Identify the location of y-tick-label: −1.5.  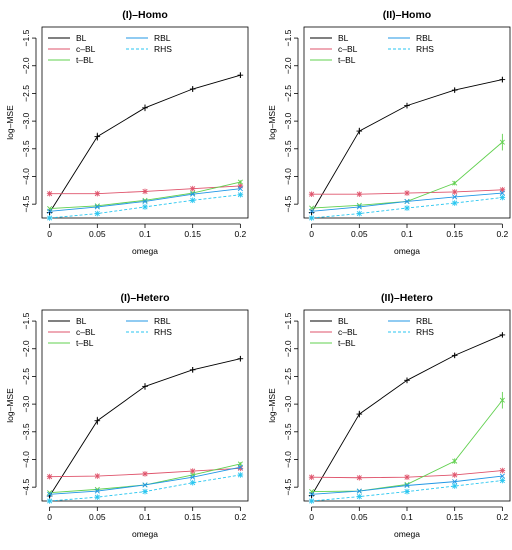
(26, 37).